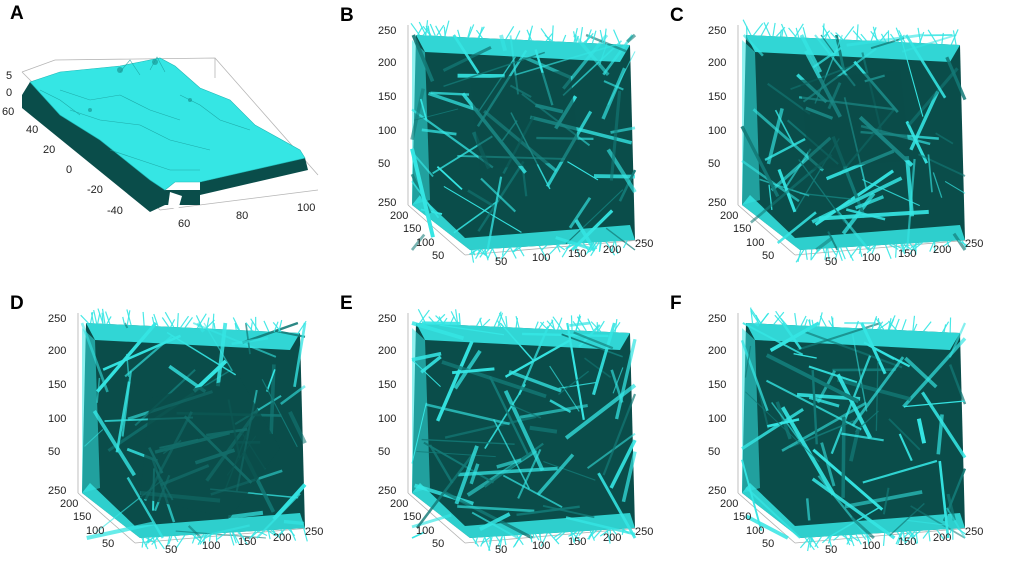 The height and width of the screenshot is (576, 1010). I want to click on panel-label-a: A, so click(17, 13).